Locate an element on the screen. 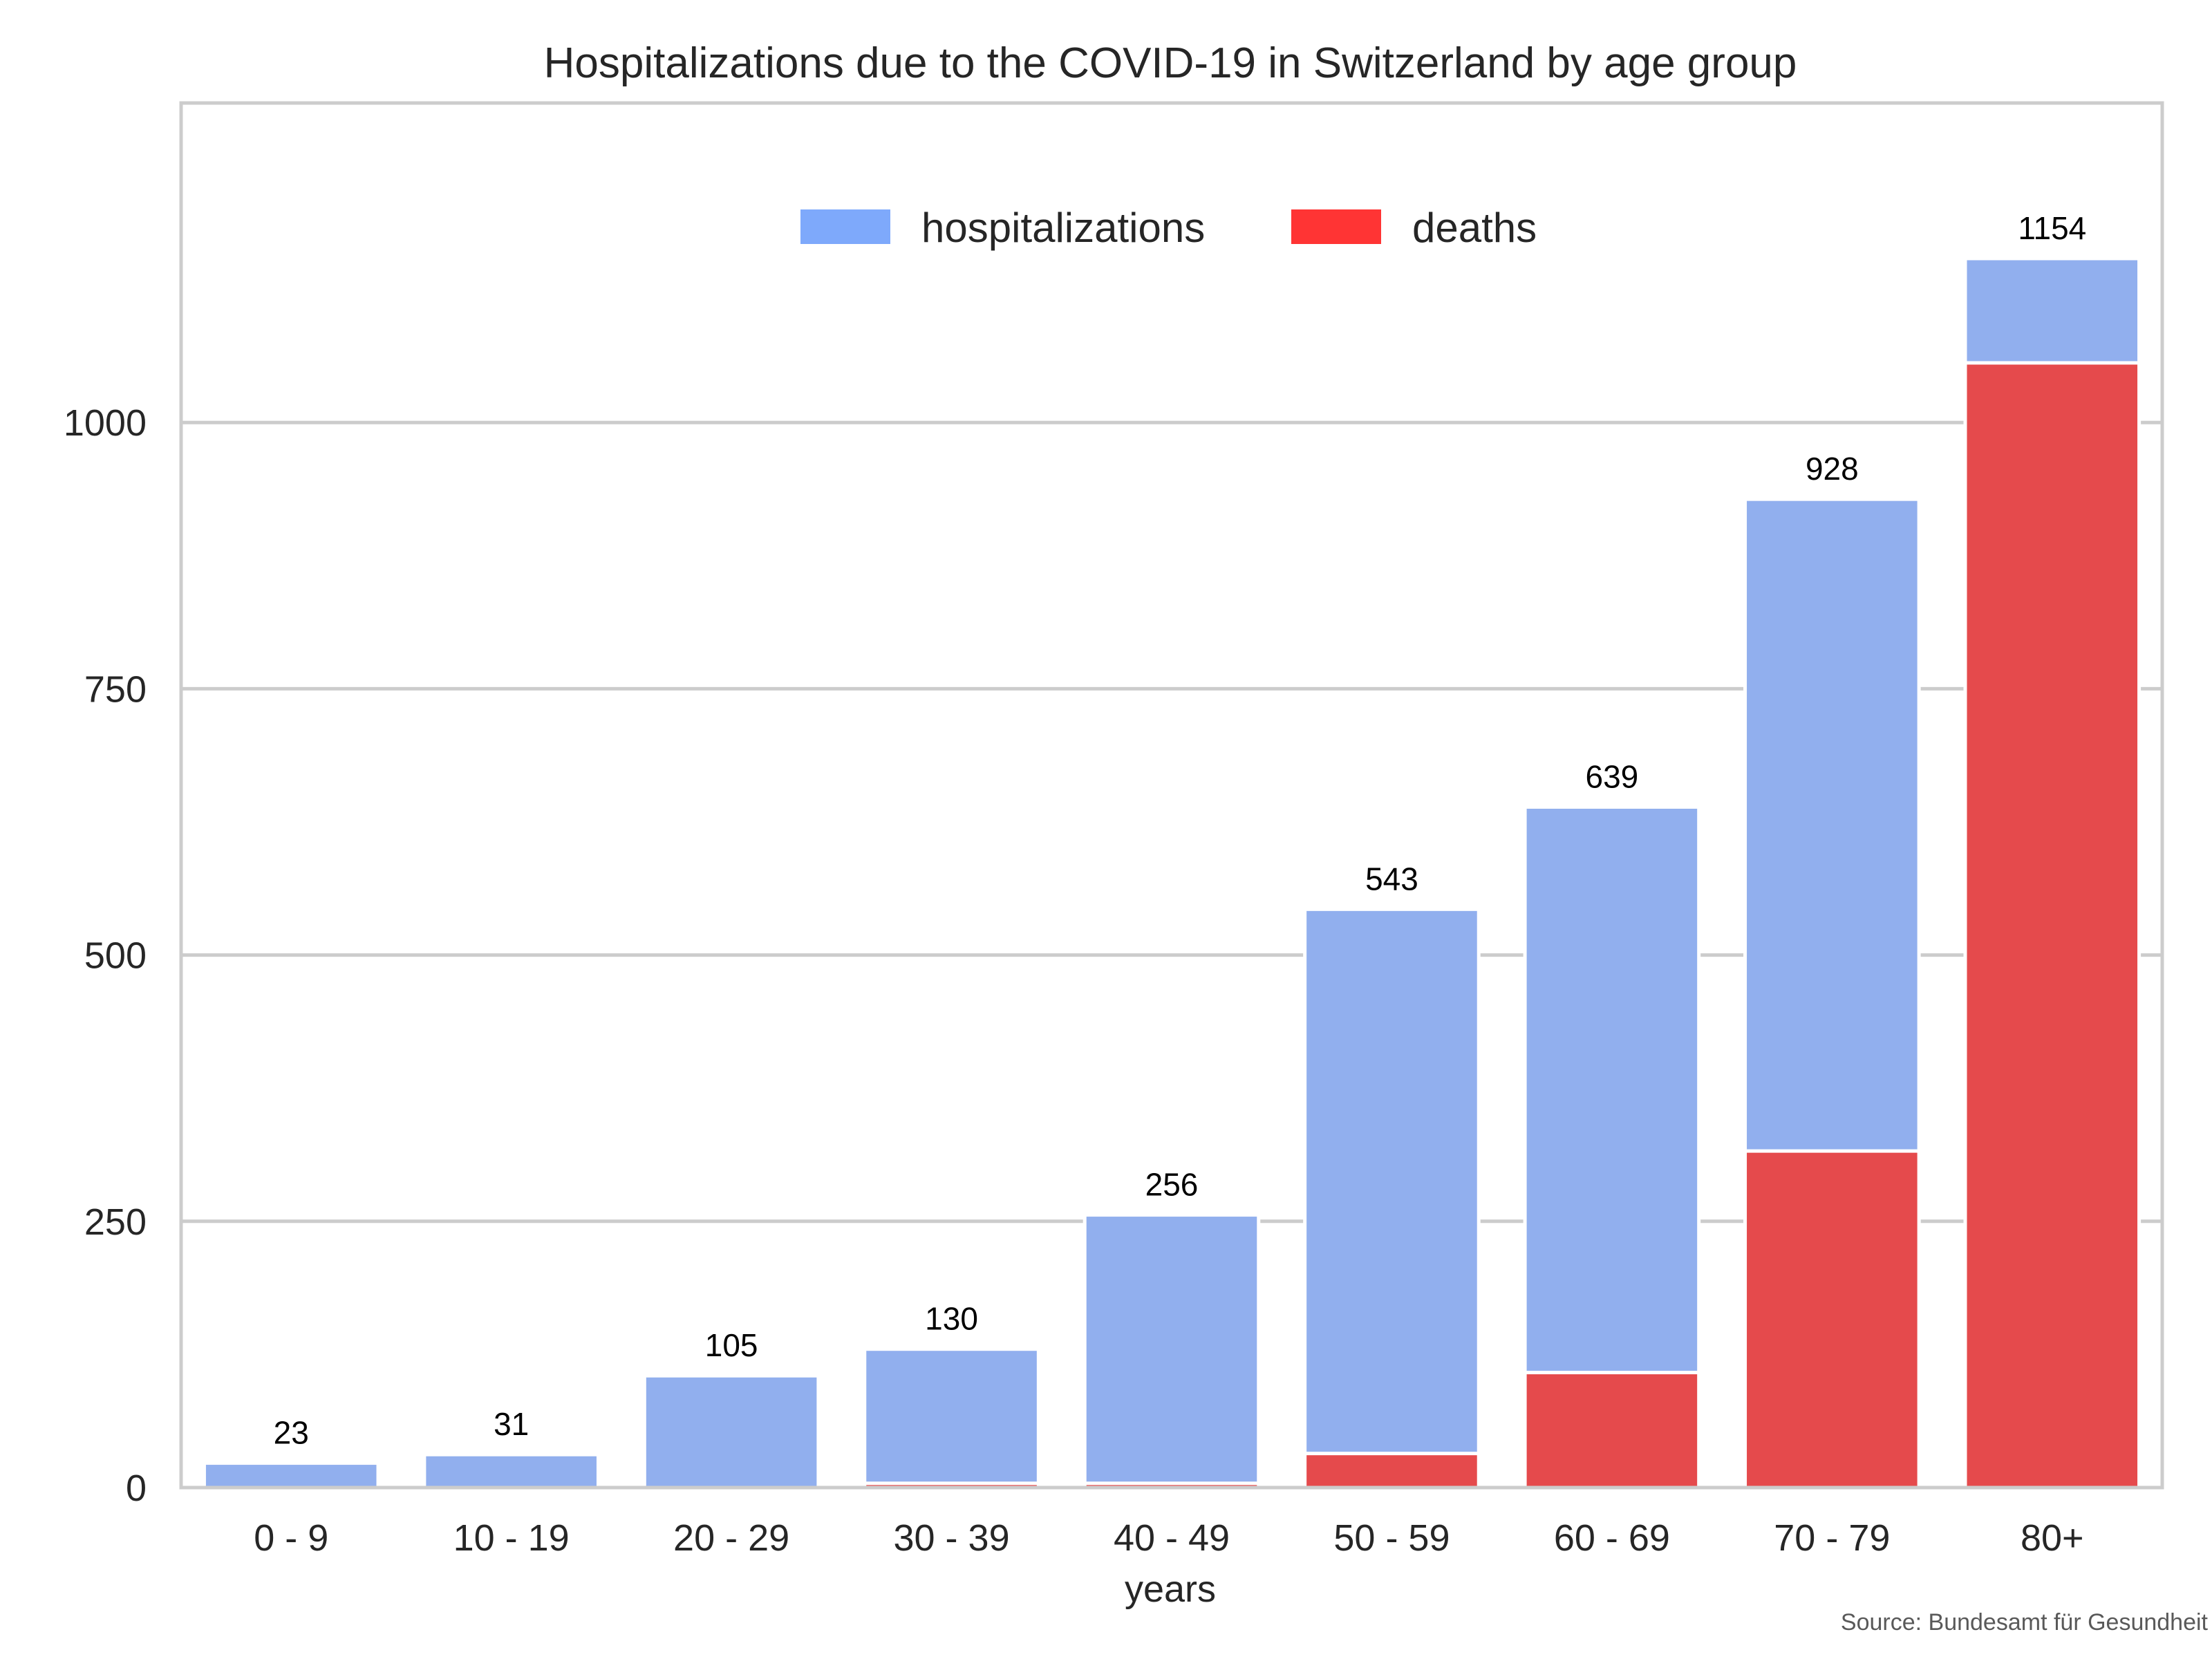 The height and width of the screenshot is (1659, 2212). x-tick-label: 0 - 9 is located at coordinates (291, 1538).